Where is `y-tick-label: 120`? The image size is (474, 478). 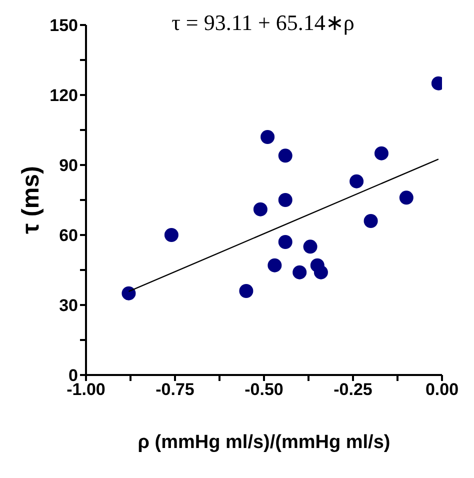
y-tick-label: 120 is located at coordinates (64, 96).